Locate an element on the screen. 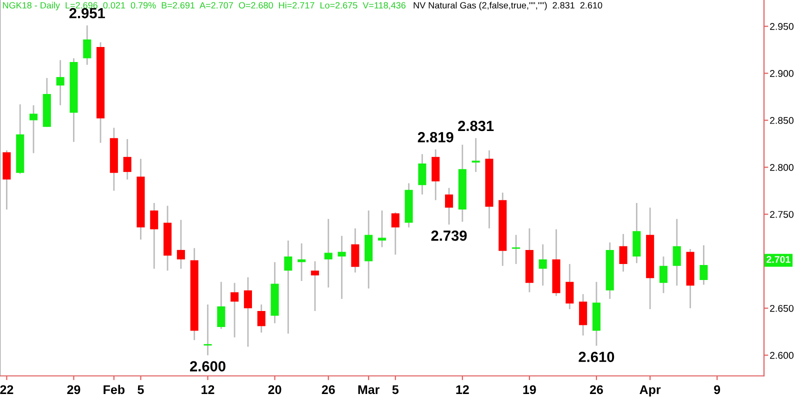  x-tick-label: Feb is located at coordinates (114, 389).